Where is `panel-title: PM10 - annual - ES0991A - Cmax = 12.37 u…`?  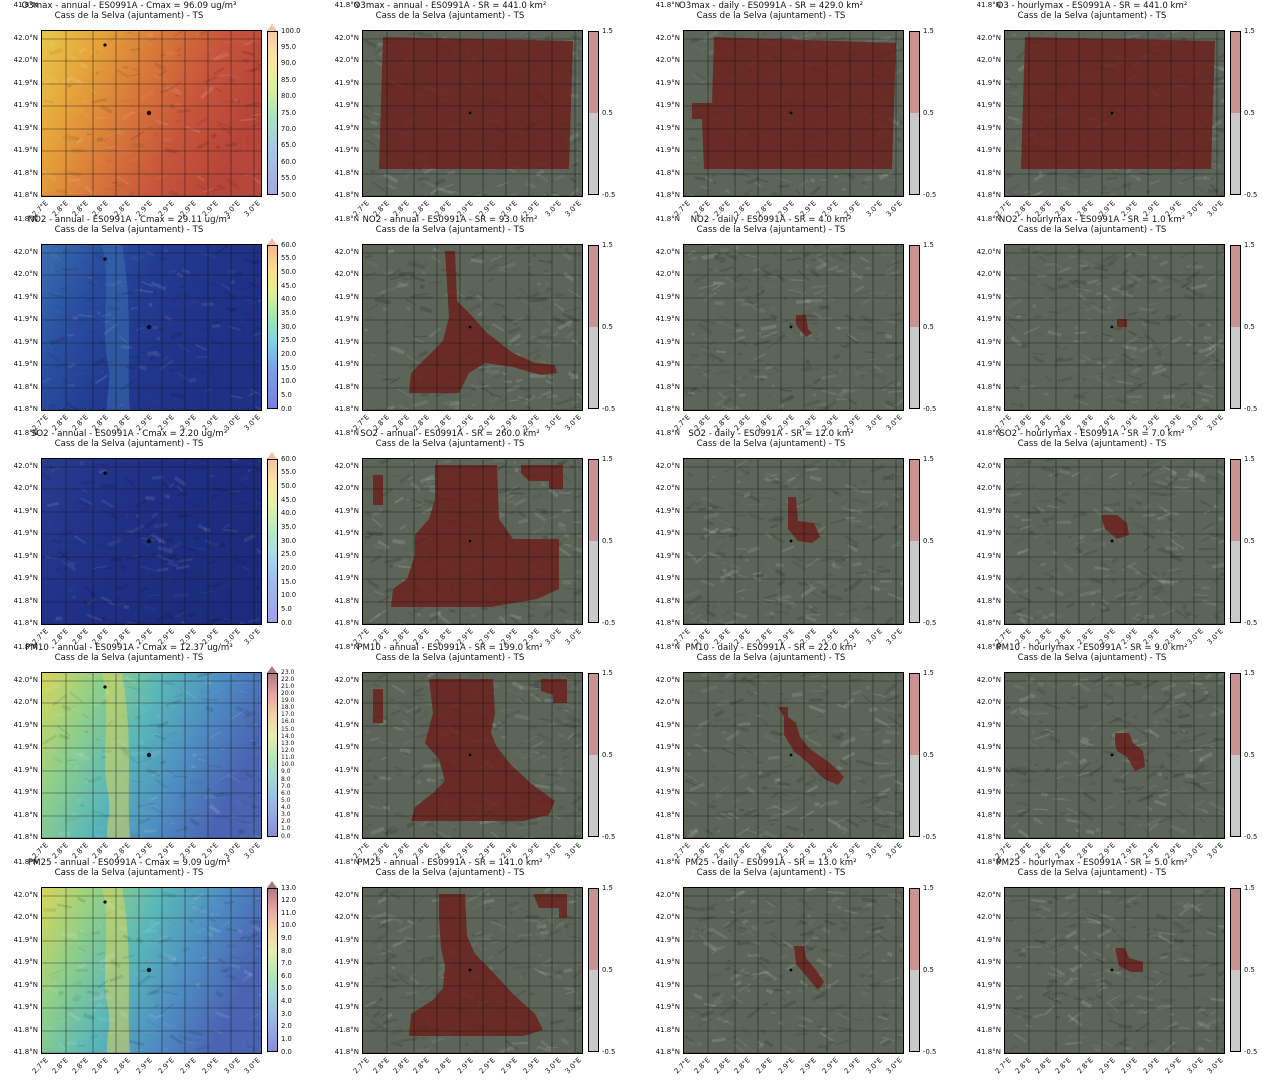 panel-title: PM10 - annual - ES0991A - Cmax = 12.37 u… is located at coordinates (129, 653).